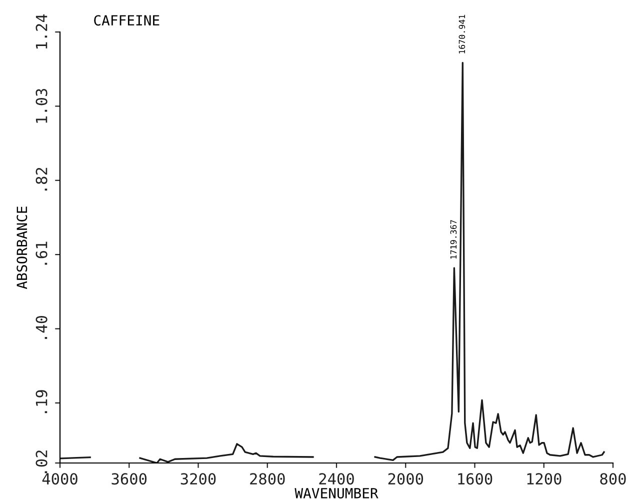 The width and height of the screenshot is (641, 499). I want to click on chart-title: CAFFEINE, so click(127, 20).